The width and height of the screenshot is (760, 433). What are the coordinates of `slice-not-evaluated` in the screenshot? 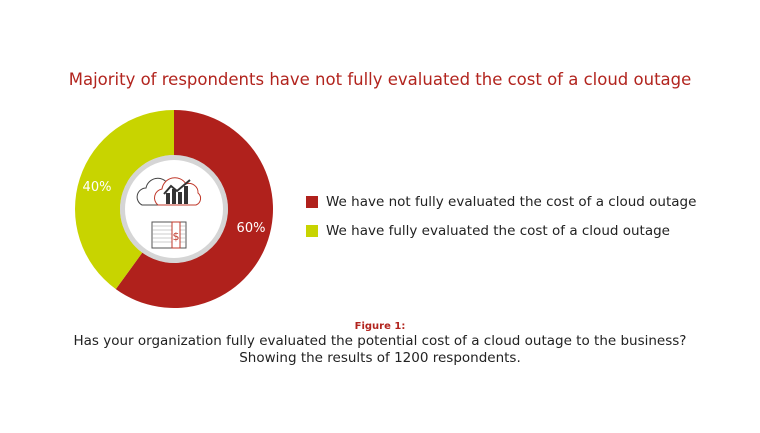 It's located at (194, 209).